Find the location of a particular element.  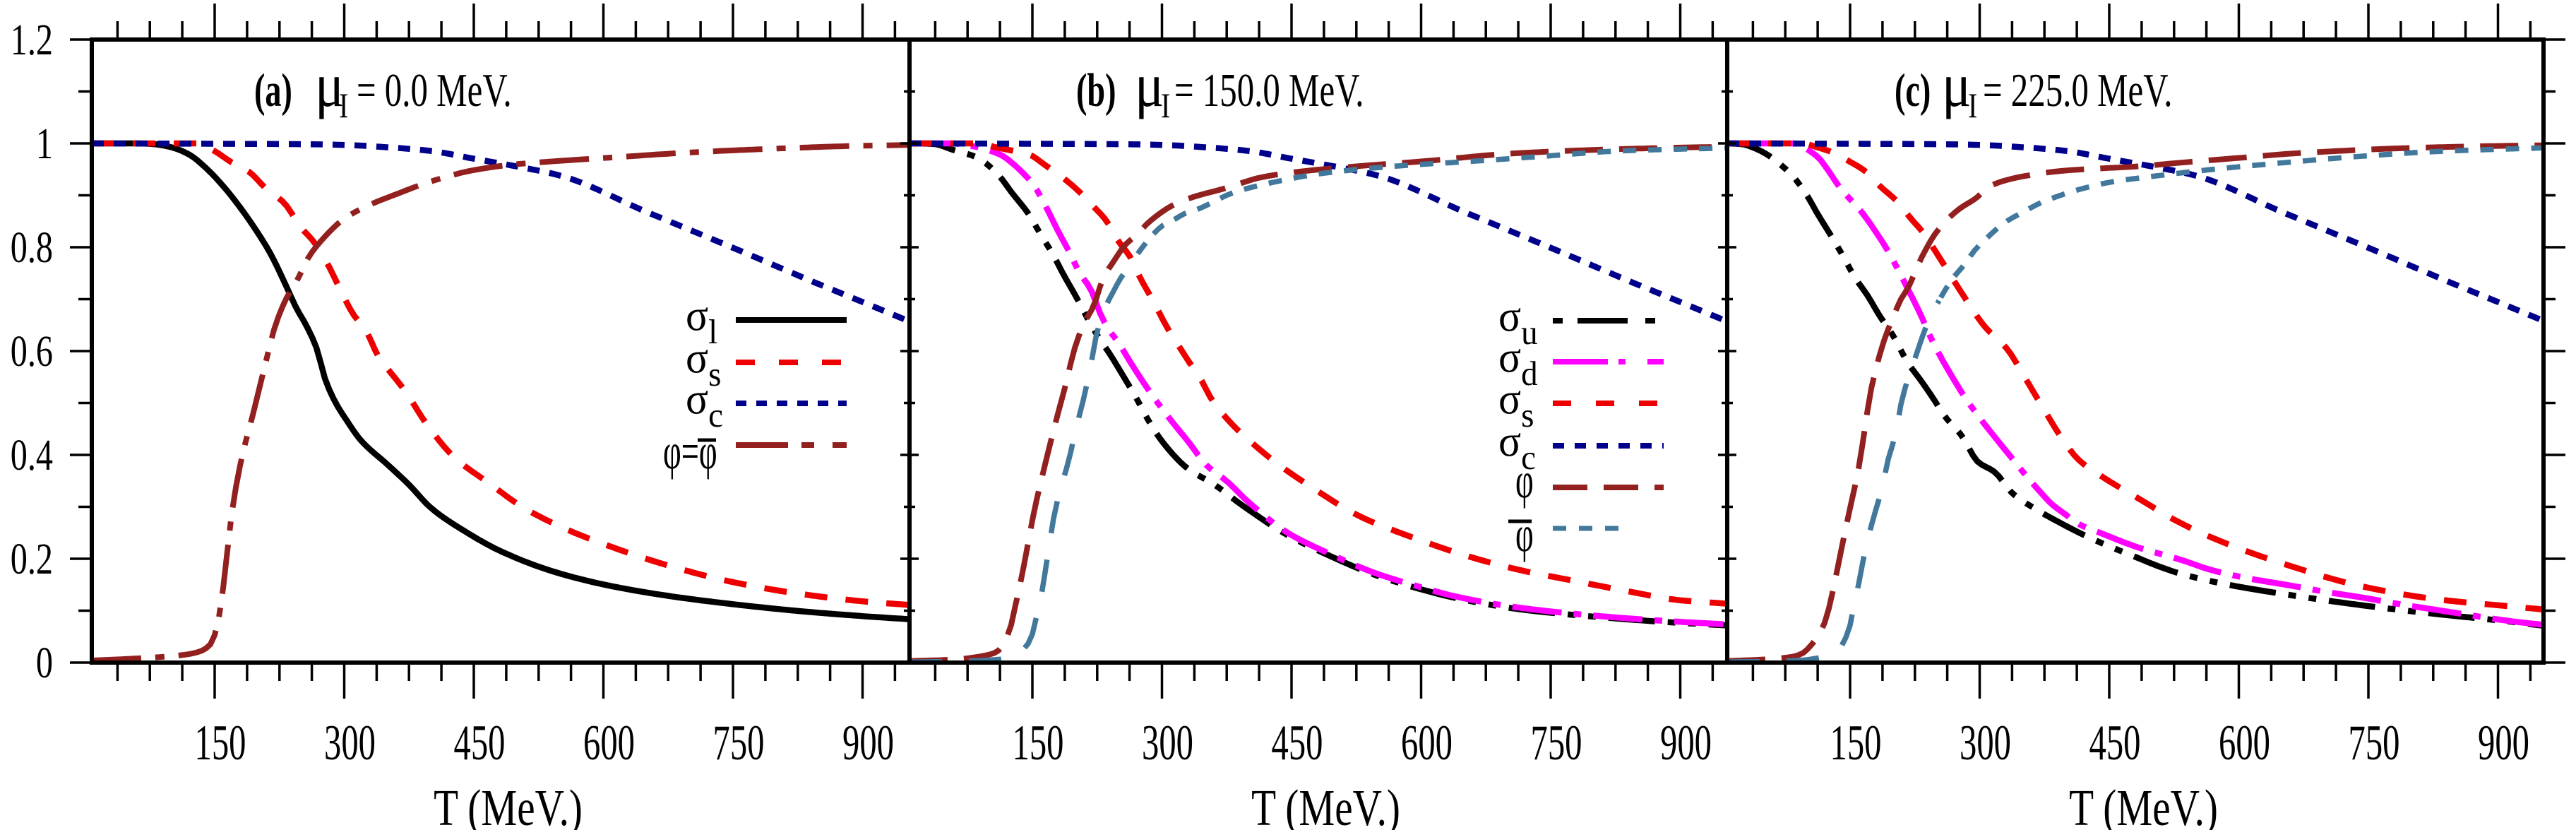

svg-text: (a) is located at coordinates (273, 91).